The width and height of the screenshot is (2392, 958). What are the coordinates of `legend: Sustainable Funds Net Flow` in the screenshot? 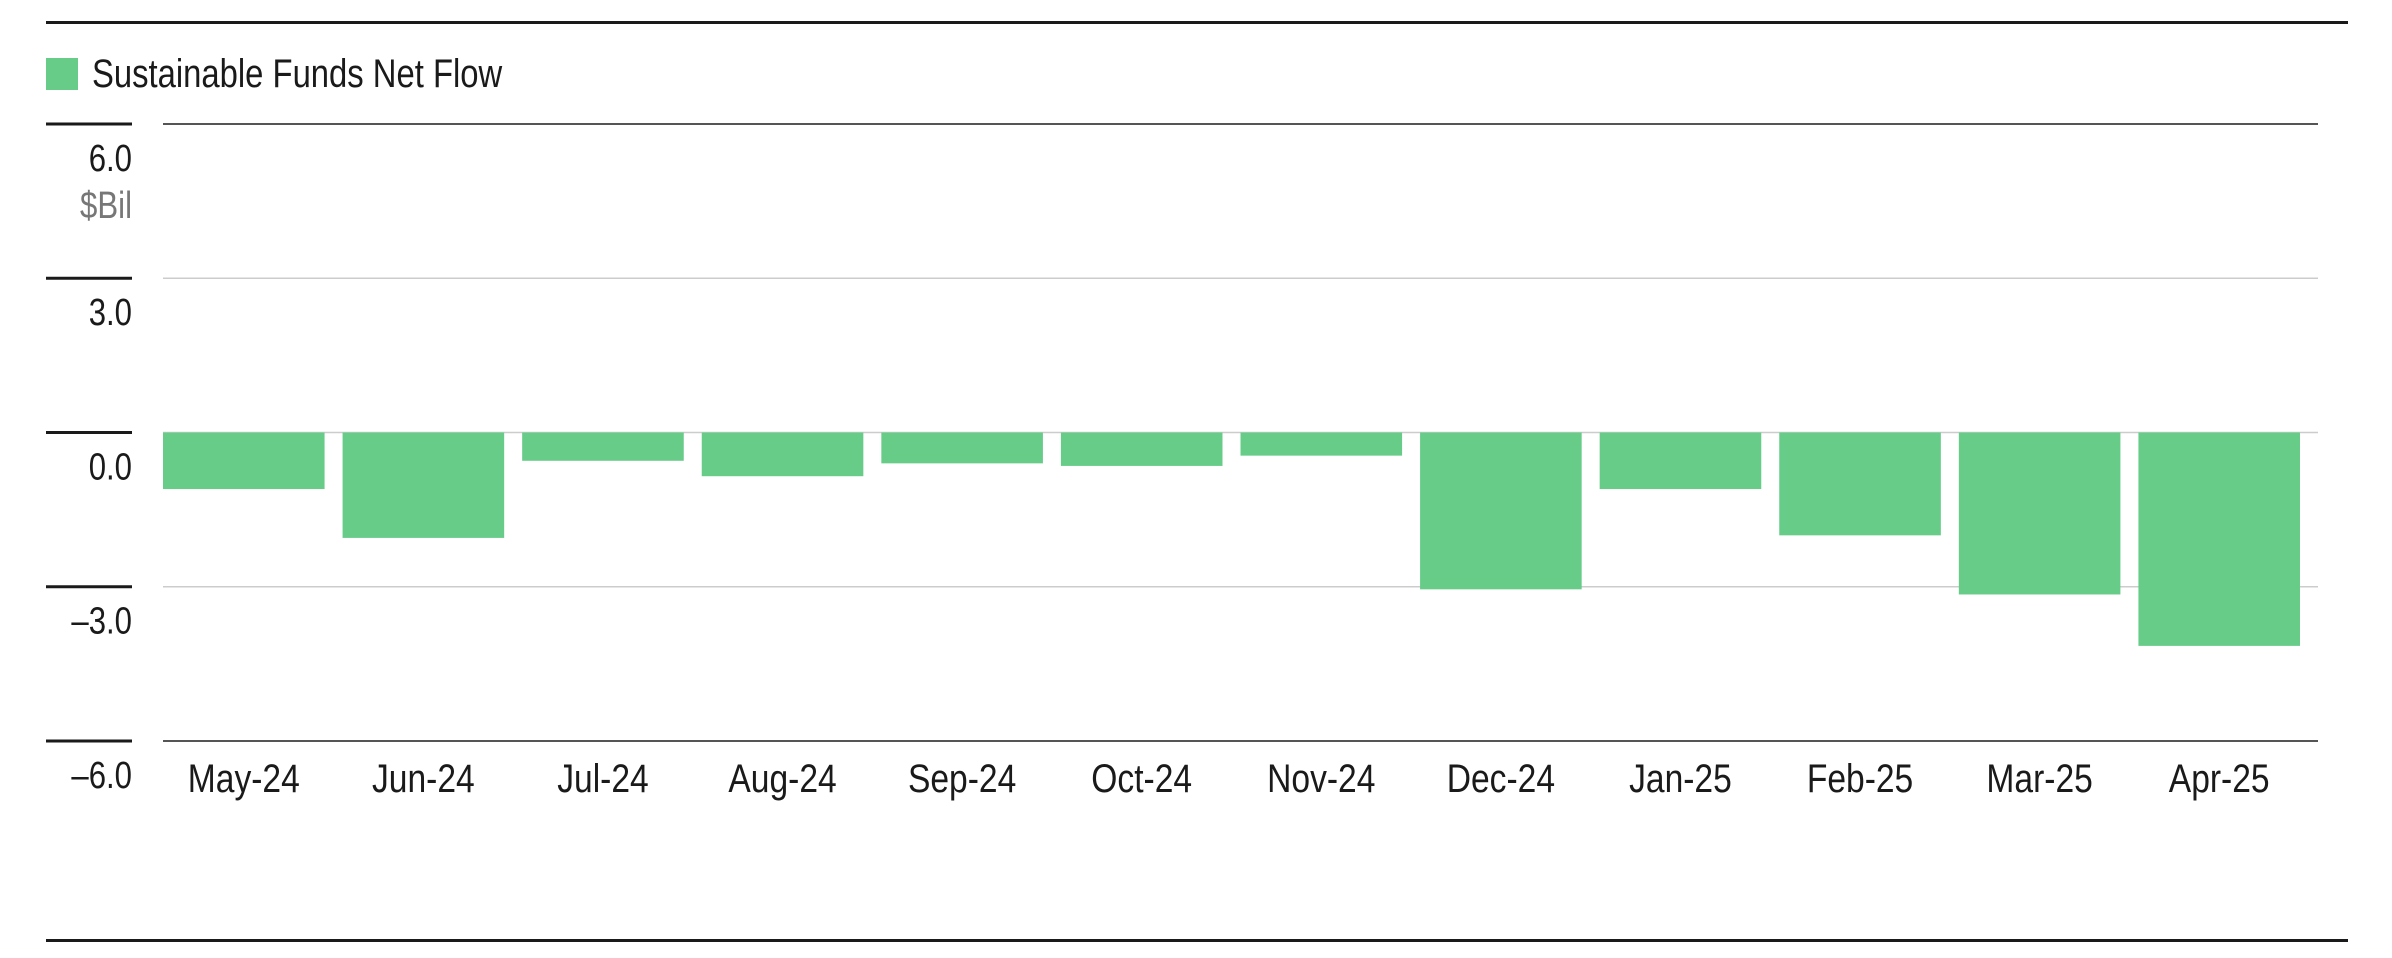 It's located at (319, 74).